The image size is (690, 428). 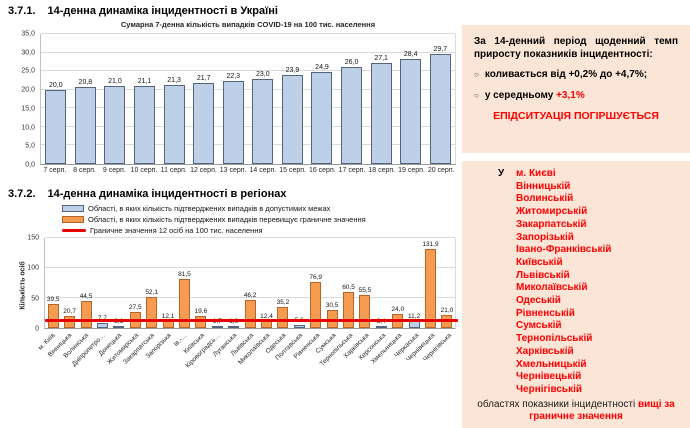 What do you see at coordinates (233, 122) in the screenshot?
I see `bar-13 серп.` at bounding box center [233, 122].